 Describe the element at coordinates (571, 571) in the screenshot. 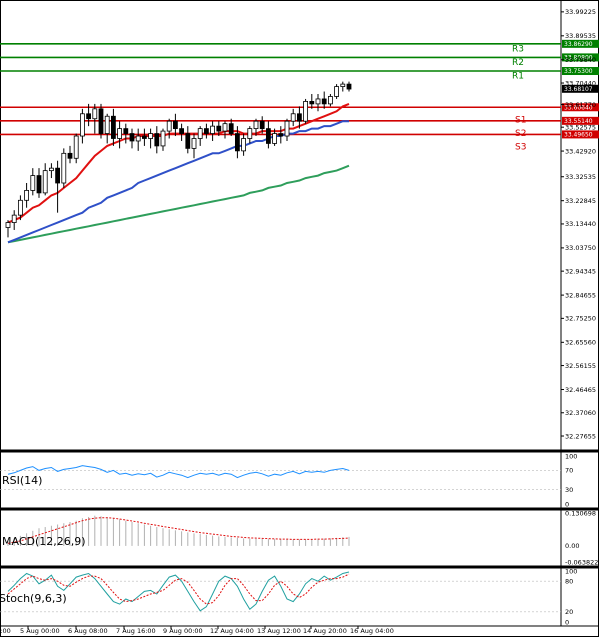

I see `stoch-tick-label: 100` at that location.